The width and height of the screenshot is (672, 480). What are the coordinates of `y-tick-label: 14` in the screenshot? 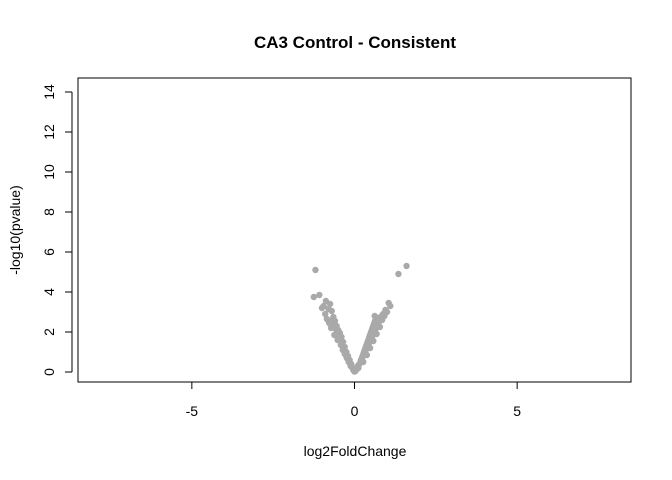 It's located at (49, 92).